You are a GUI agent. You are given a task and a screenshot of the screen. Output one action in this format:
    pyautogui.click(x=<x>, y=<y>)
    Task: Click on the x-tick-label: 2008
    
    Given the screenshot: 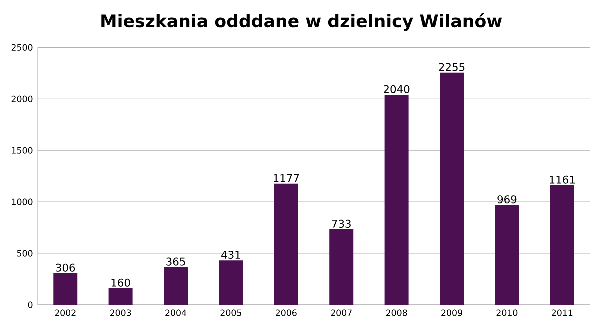 What is the action you would take?
    pyautogui.click(x=397, y=313)
    